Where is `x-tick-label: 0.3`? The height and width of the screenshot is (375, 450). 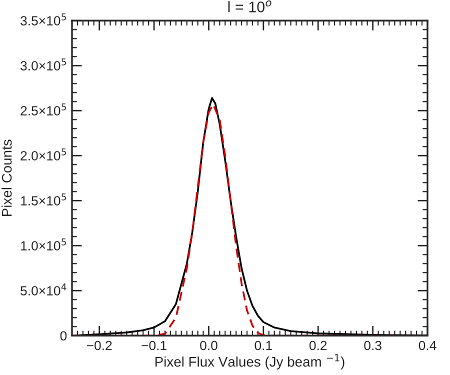
x-tick-label: 0.3 is located at coordinates (373, 345).